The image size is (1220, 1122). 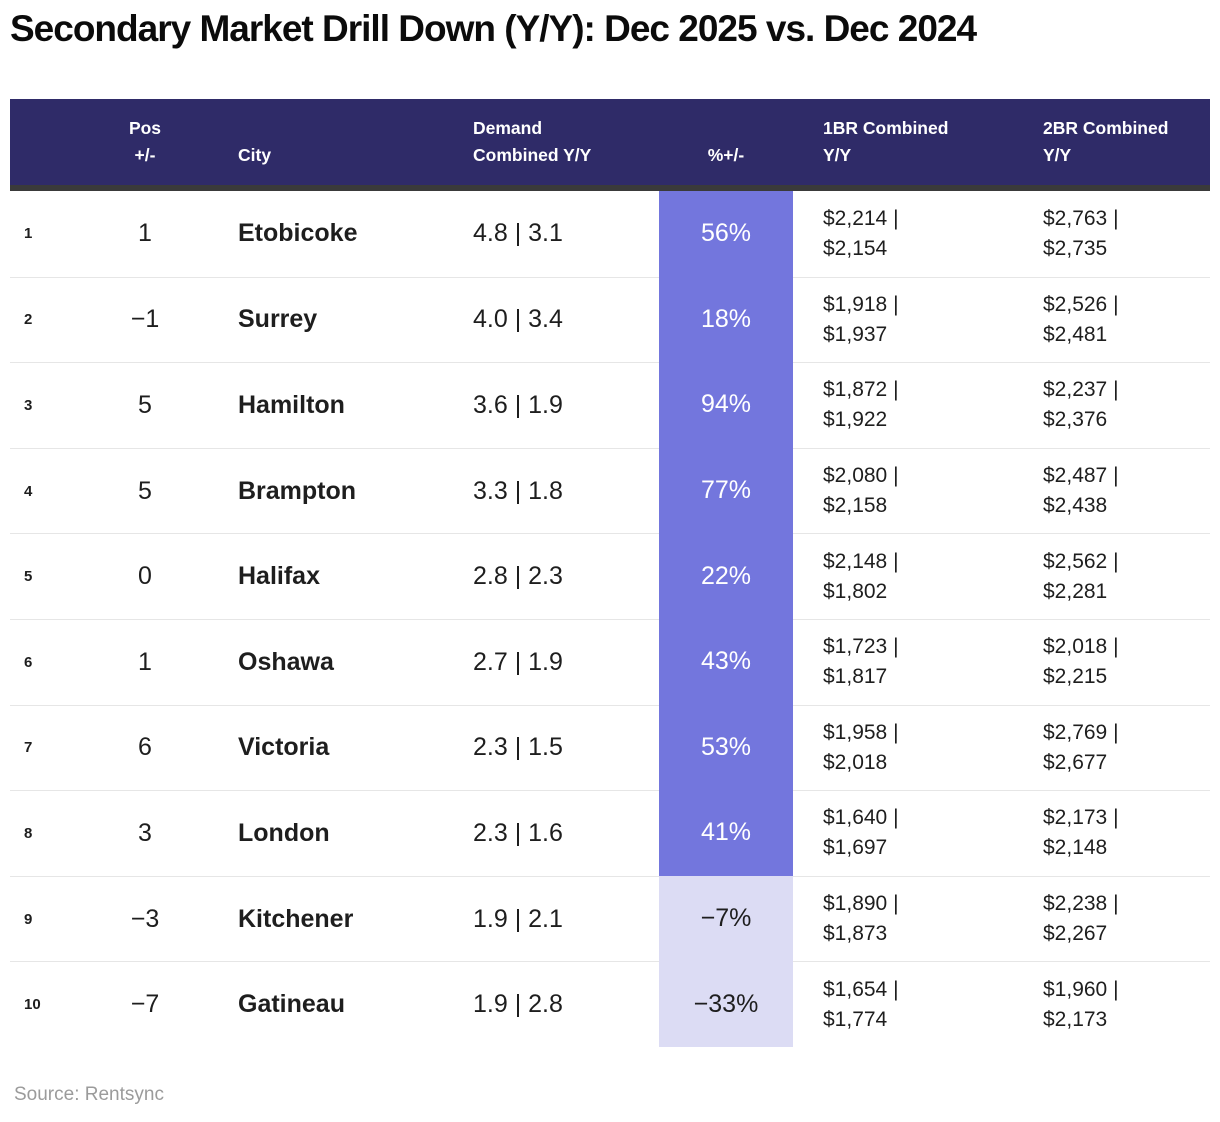 What do you see at coordinates (561, 918) in the screenshot?
I see `demand-cell: 1.9 | 2.1` at bounding box center [561, 918].